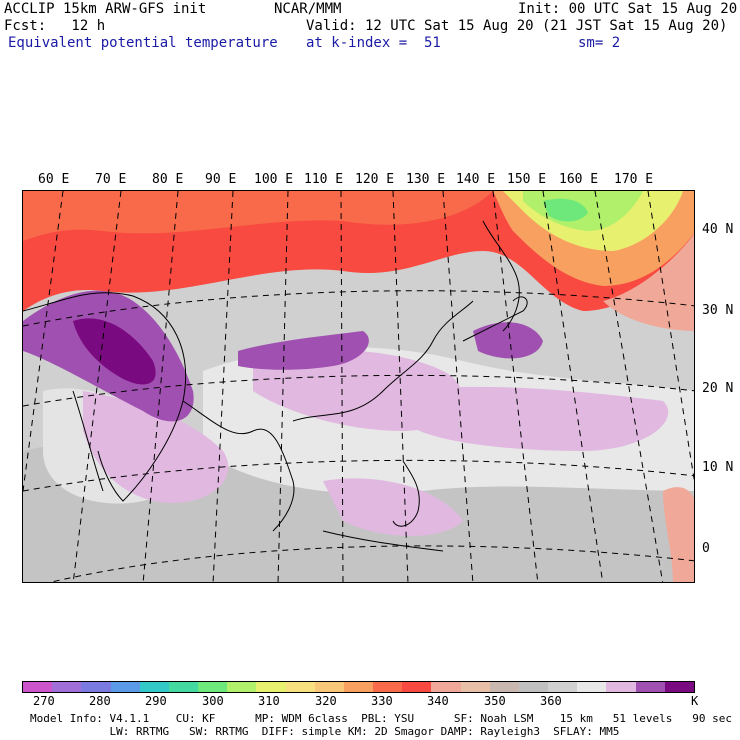 The width and height of the screenshot is (740, 740). What do you see at coordinates (44, 701) in the screenshot?
I see `colorbar-tick-label: 270` at bounding box center [44, 701].